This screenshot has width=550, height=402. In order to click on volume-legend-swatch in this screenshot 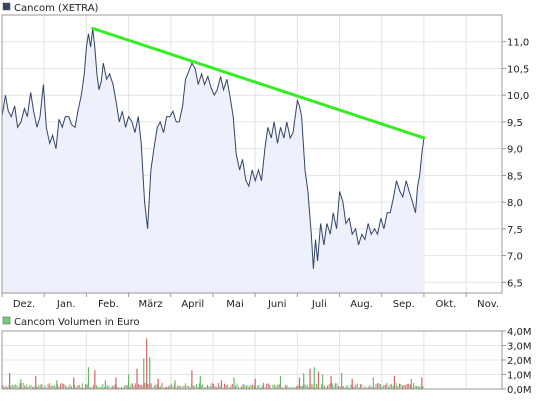, I will do `click(6, 320)`.